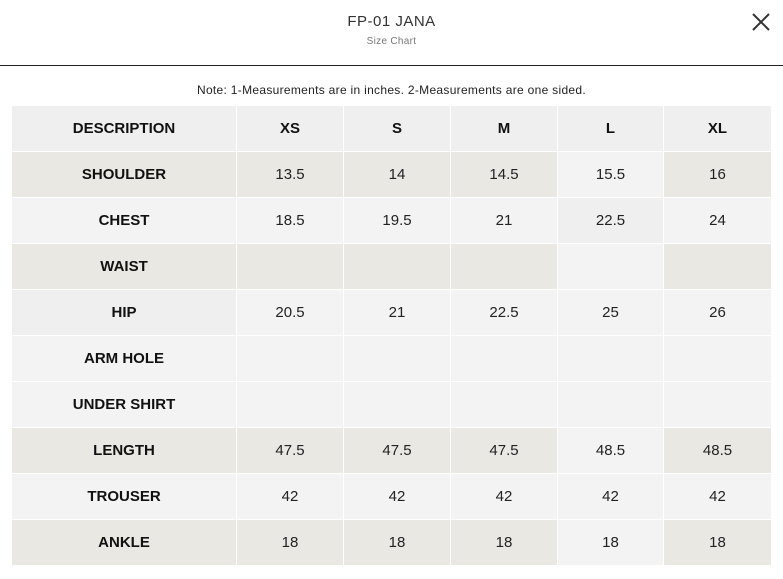 The height and width of the screenshot is (579, 783). What do you see at coordinates (124, 266) in the screenshot?
I see `row-label: WAIST` at bounding box center [124, 266].